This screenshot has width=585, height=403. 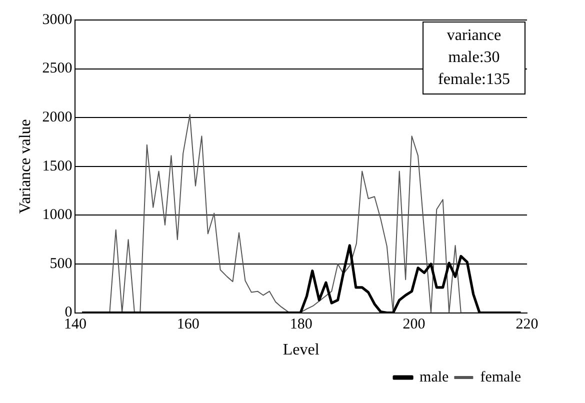 I want to click on x-tick-label: 180, so click(x=301, y=324).